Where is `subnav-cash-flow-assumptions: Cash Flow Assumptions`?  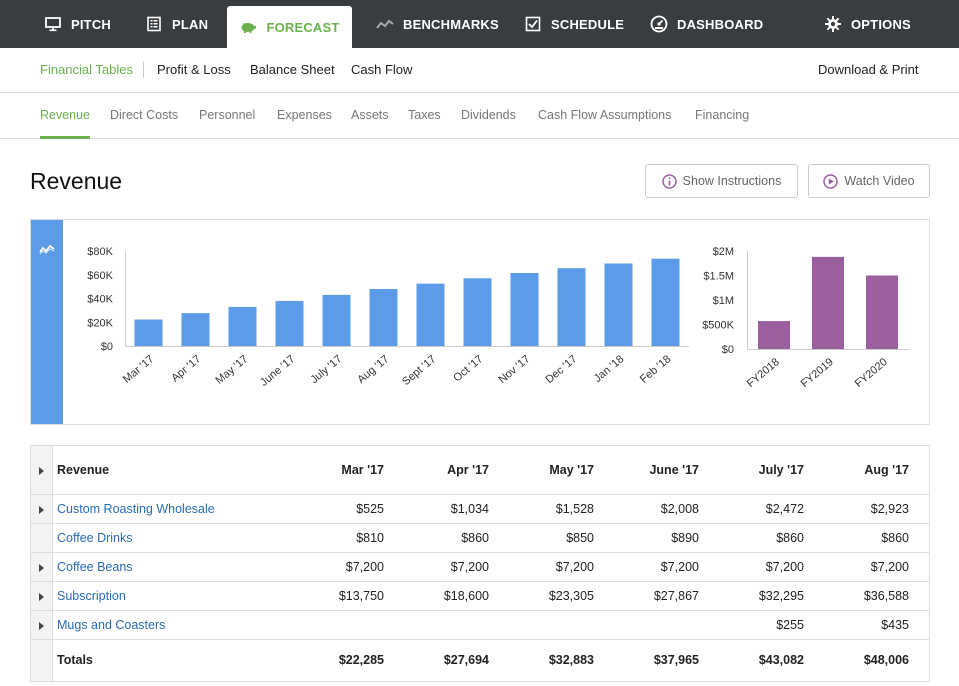
subnav-cash-flow-assumptions: Cash Flow Assumptions is located at coordinates (605, 115).